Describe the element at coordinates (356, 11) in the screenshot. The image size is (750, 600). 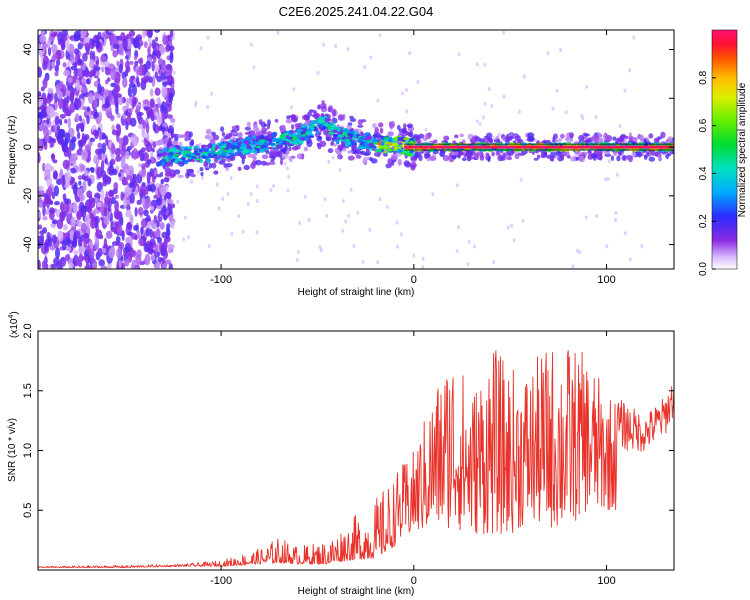
I see `chart-title: C2E6.2025.241.04.22.G04` at that location.